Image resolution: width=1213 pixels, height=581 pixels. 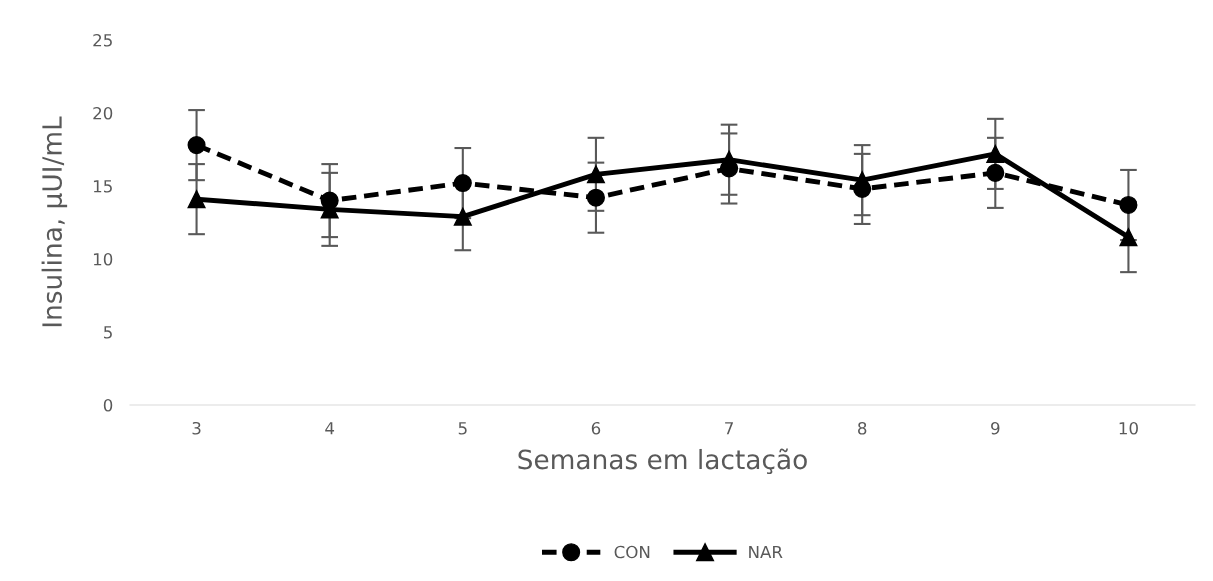 What do you see at coordinates (766, 552) in the screenshot?
I see `legend-label: NAR` at bounding box center [766, 552].